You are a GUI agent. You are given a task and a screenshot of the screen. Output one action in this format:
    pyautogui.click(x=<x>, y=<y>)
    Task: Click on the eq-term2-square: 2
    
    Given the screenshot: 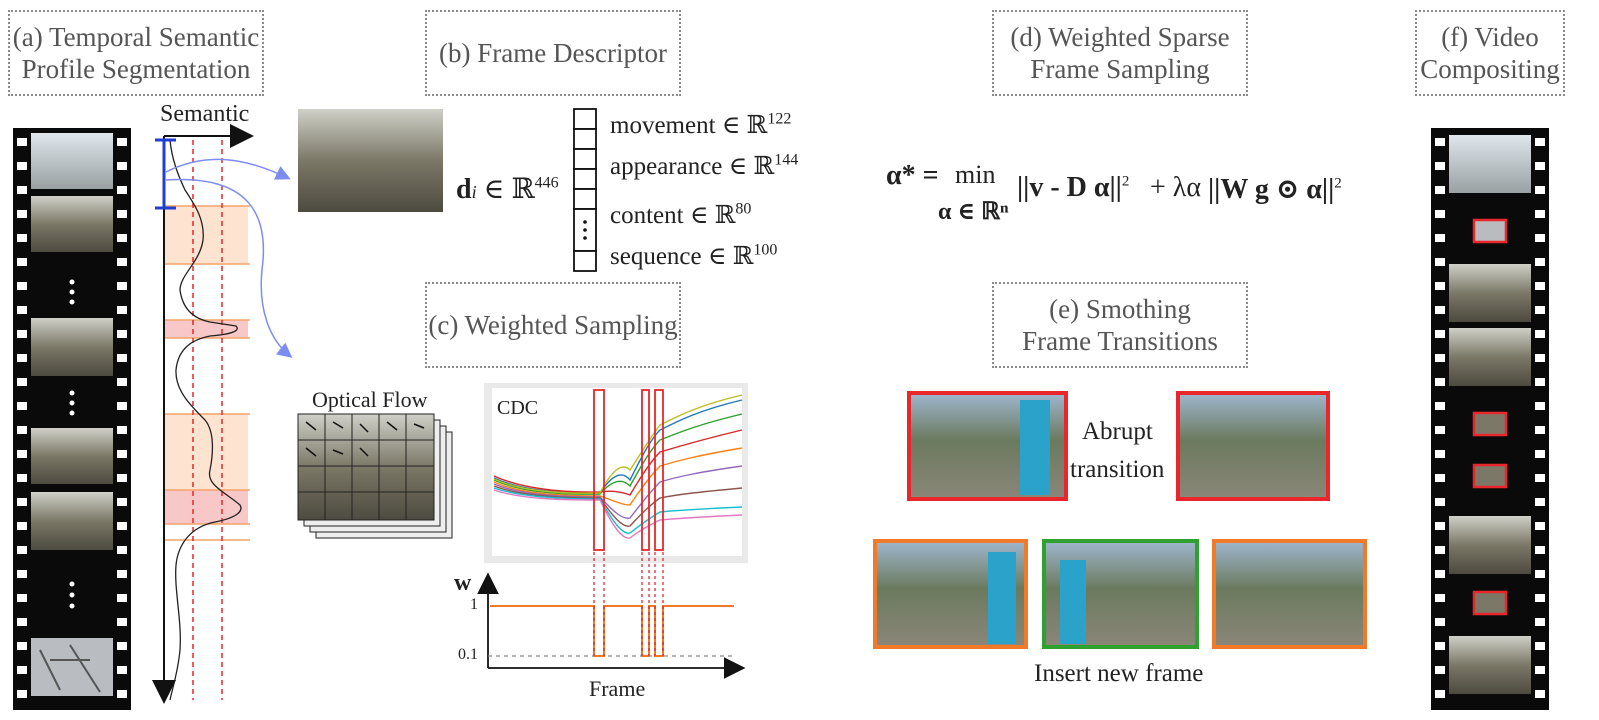 What is the action you would take?
    pyautogui.click(x=1338, y=183)
    